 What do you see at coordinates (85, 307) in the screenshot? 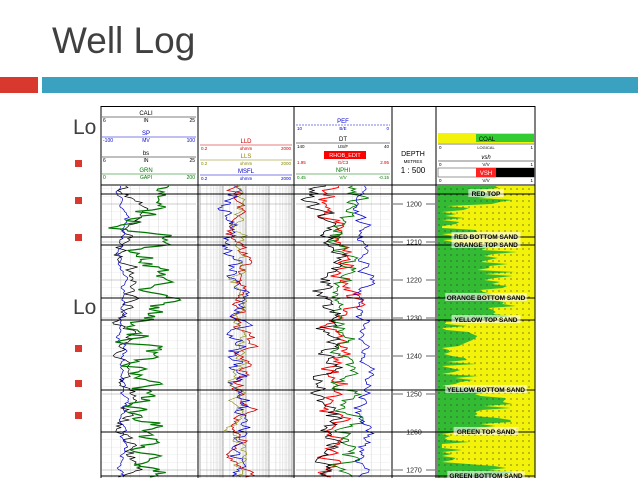
I see `bullet-fragment-2: Lo` at bounding box center [85, 307].